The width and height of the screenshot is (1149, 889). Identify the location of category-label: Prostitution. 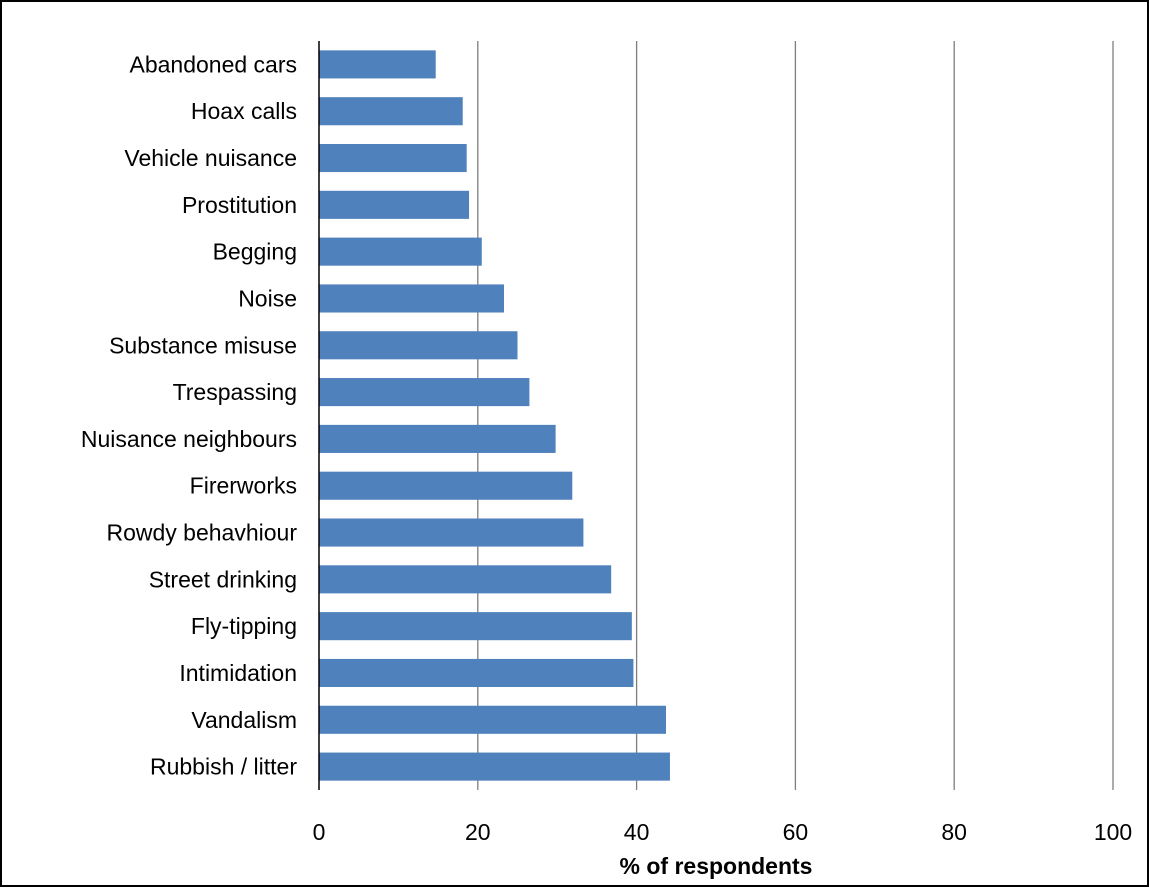
(239, 205).